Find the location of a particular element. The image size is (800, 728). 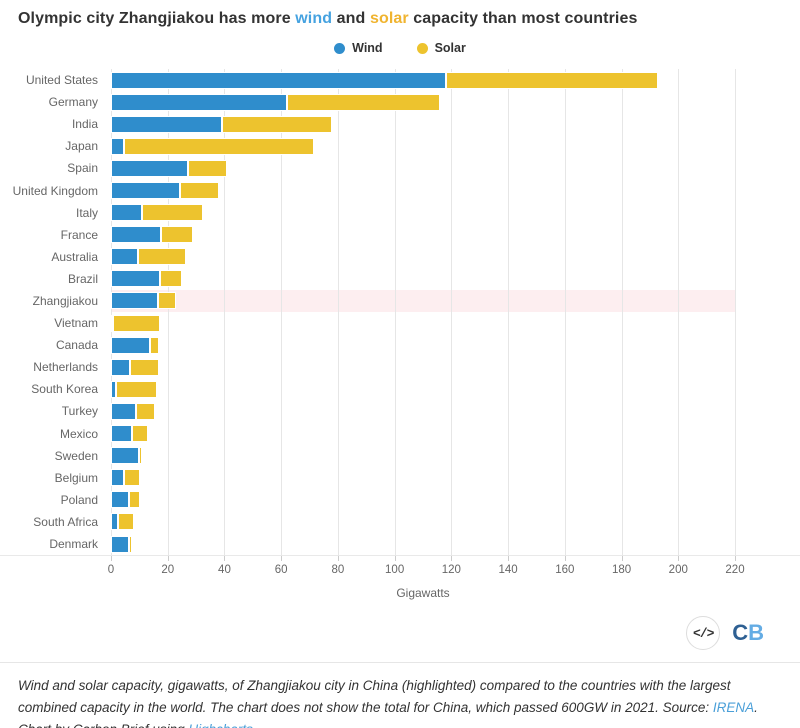

category-label: Sweden is located at coordinates (76, 455).